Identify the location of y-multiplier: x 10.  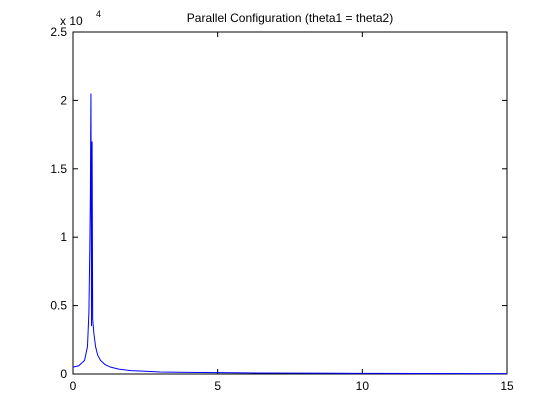
(71, 21).